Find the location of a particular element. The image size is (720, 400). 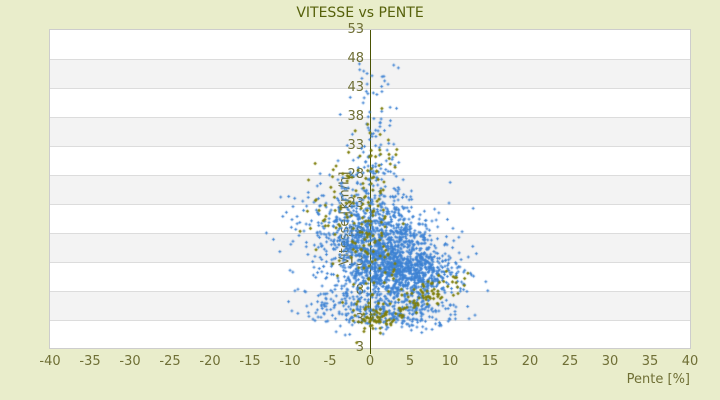

x-tick-label: 10 is located at coordinates (450, 361).